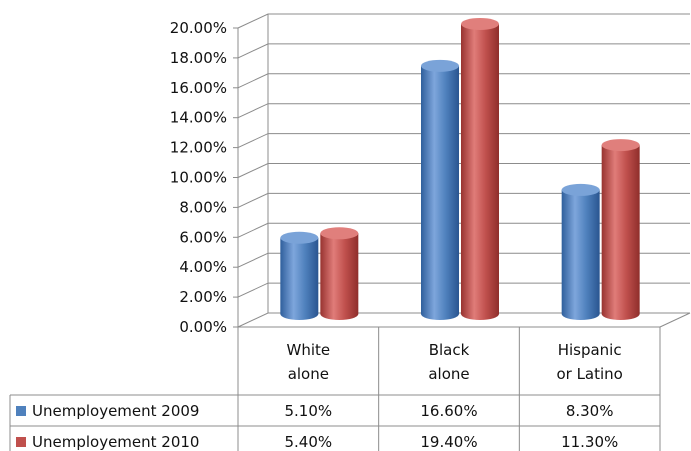  I want to click on y-tick-label: 8.00%, so click(203, 207).